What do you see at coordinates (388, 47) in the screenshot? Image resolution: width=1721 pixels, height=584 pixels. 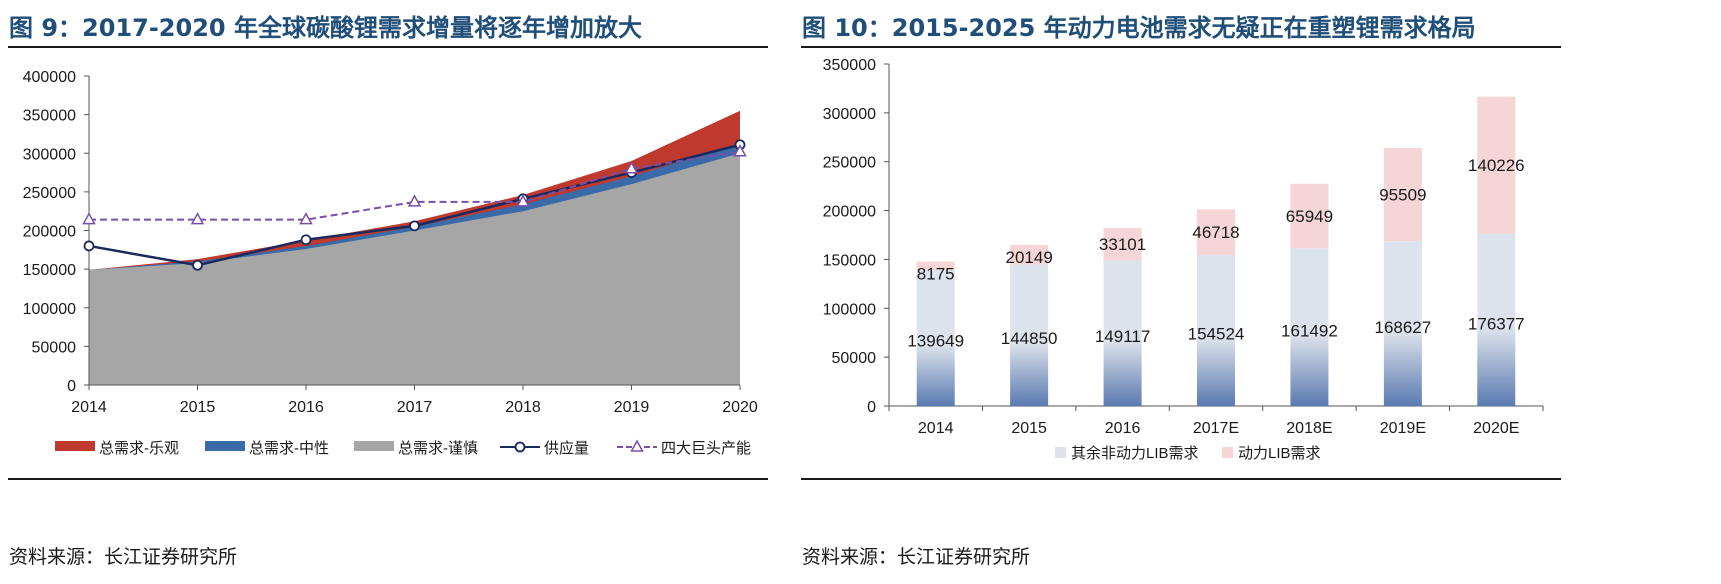 I see `left-title-rule` at bounding box center [388, 47].